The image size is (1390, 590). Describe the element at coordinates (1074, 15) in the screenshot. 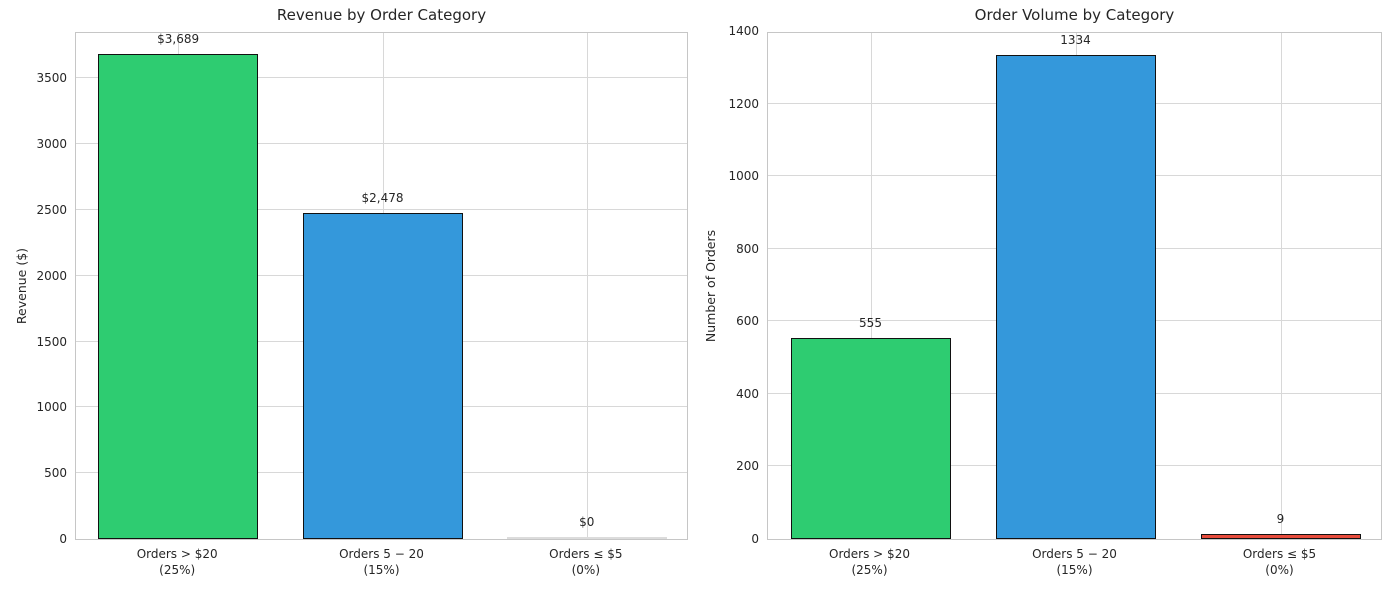

I see `chart-title: Order Volume by Category` at that location.